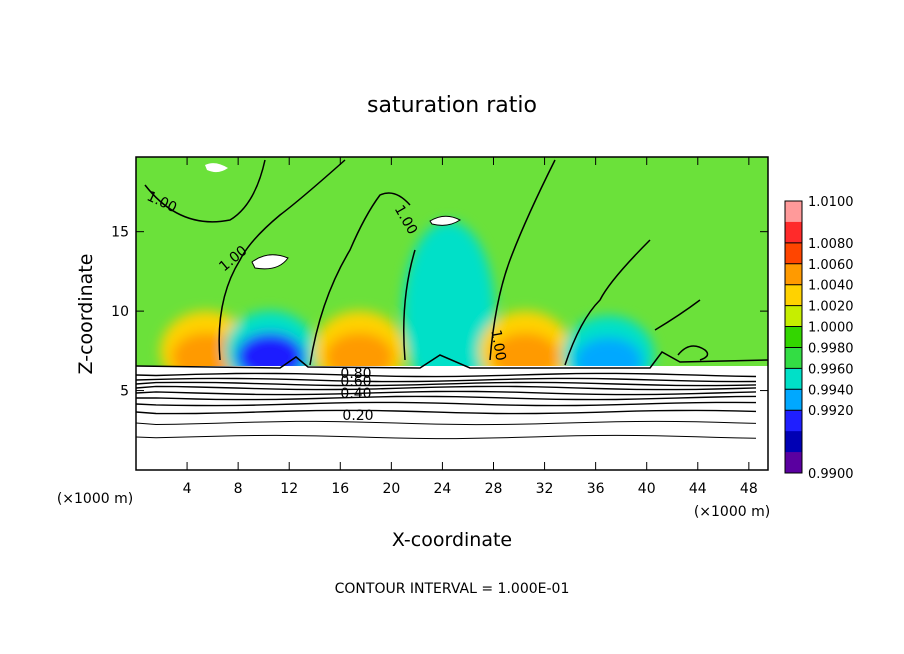  What do you see at coordinates (494, 489) in the screenshot?
I see `x-tick-label-6: 28` at bounding box center [494, 489].